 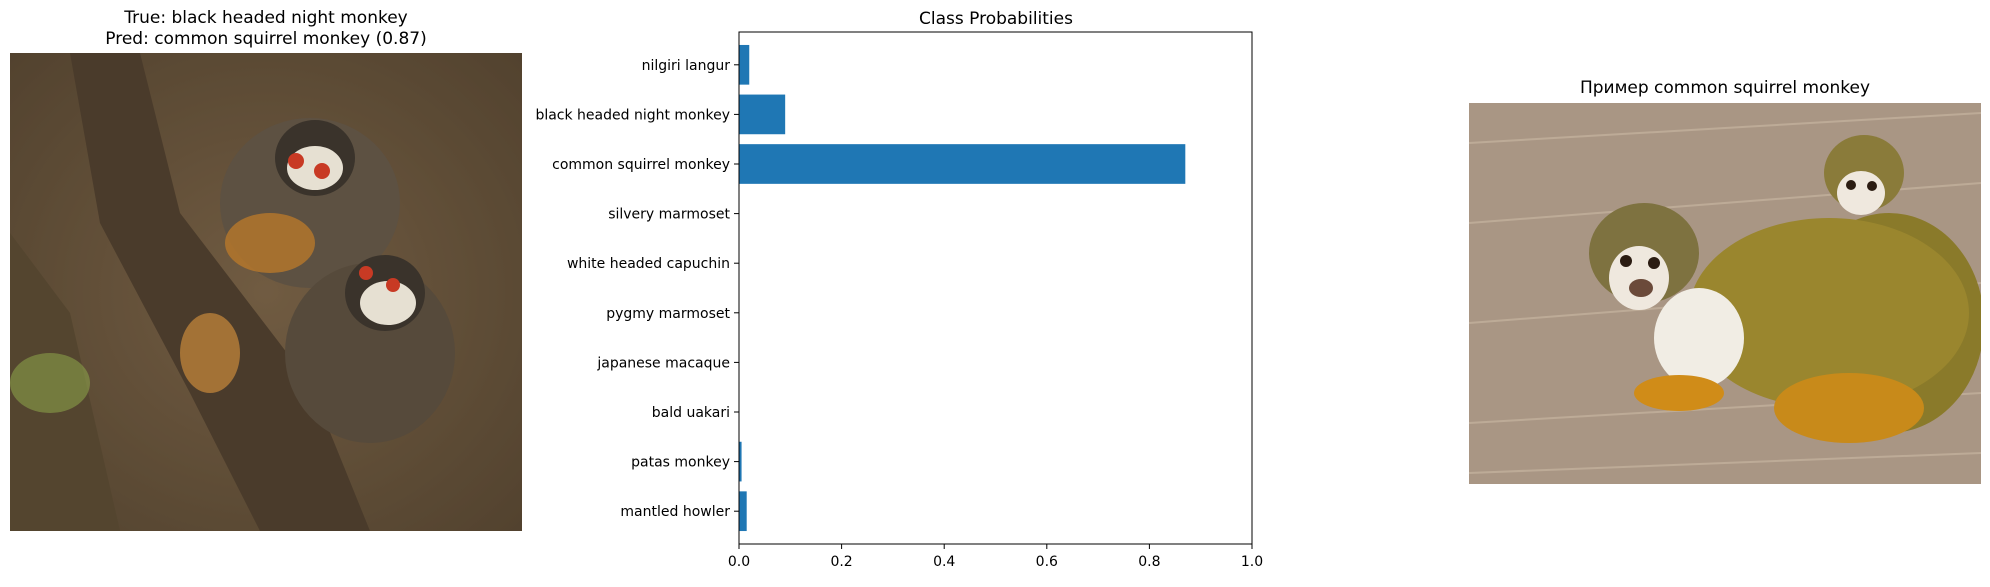 What do you see at coordinates (996, 19) in the screenshot?
I see `chart-title: Class Probabilities` at bounding box center [996, 19].